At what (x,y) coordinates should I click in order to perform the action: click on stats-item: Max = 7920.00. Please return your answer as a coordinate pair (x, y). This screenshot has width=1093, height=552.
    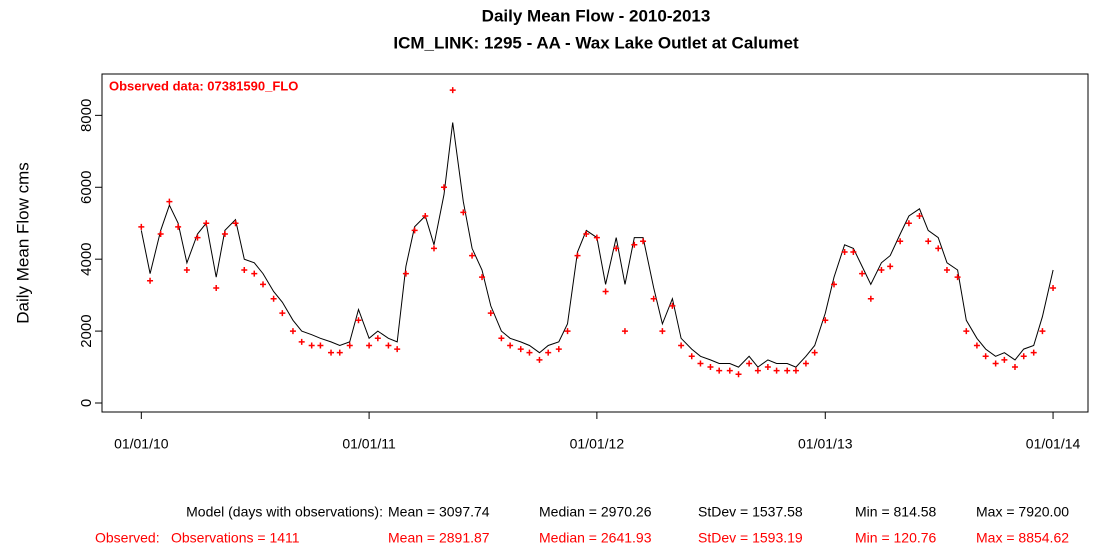
    Looking at the image, I should click on (1022, 512).